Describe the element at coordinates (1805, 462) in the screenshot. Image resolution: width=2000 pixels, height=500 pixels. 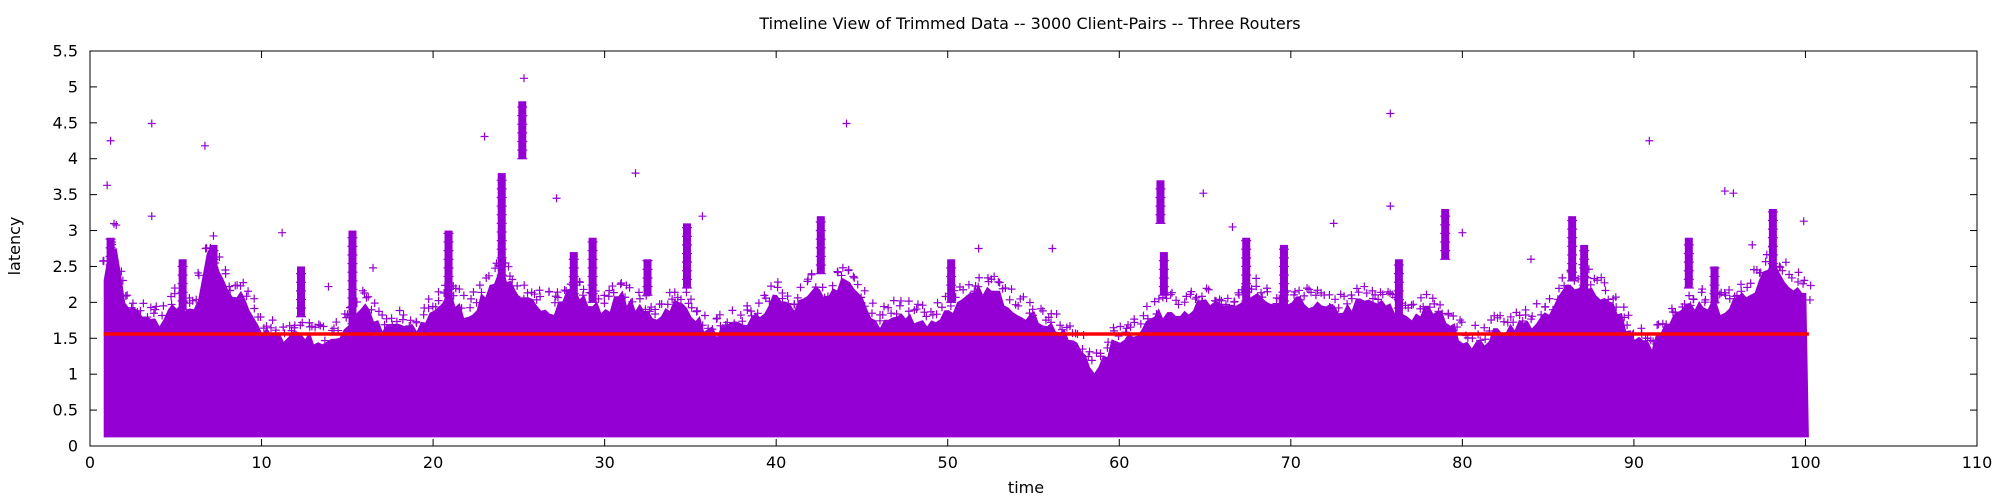
I see `x-tick-label: 100` at that location.